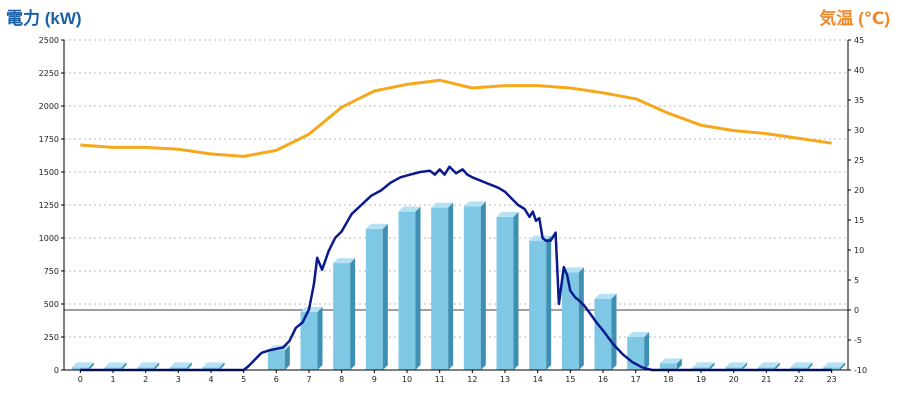  I want to click on right-tick-label: 15, so click(859, 220).